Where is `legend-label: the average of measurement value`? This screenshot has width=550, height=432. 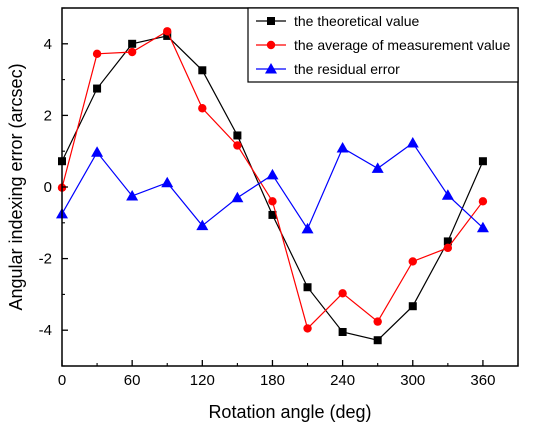
legend-label: the average of measurement value is located at coordinates (402, 45).